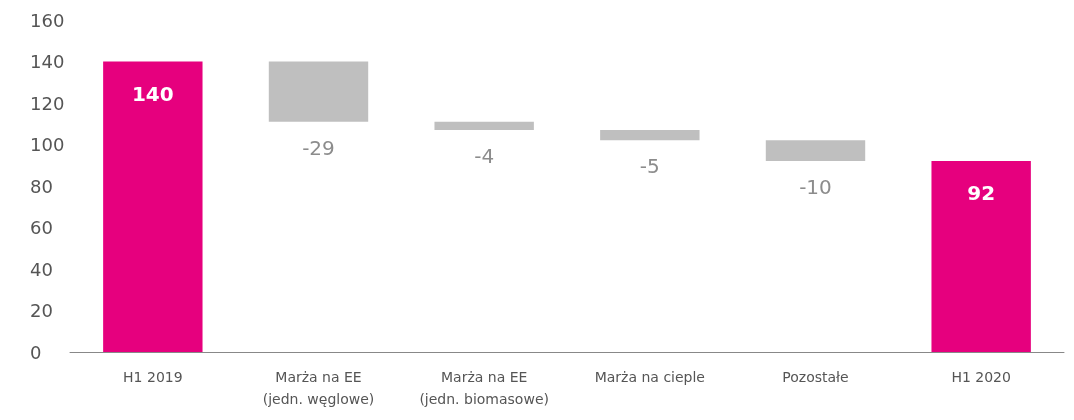 This screenshot has height=420, width=1074. What do you see at coordinates (41, 186) in the screenshot?
I see `y-tick-label: 80` at bounding box center [41, 186].